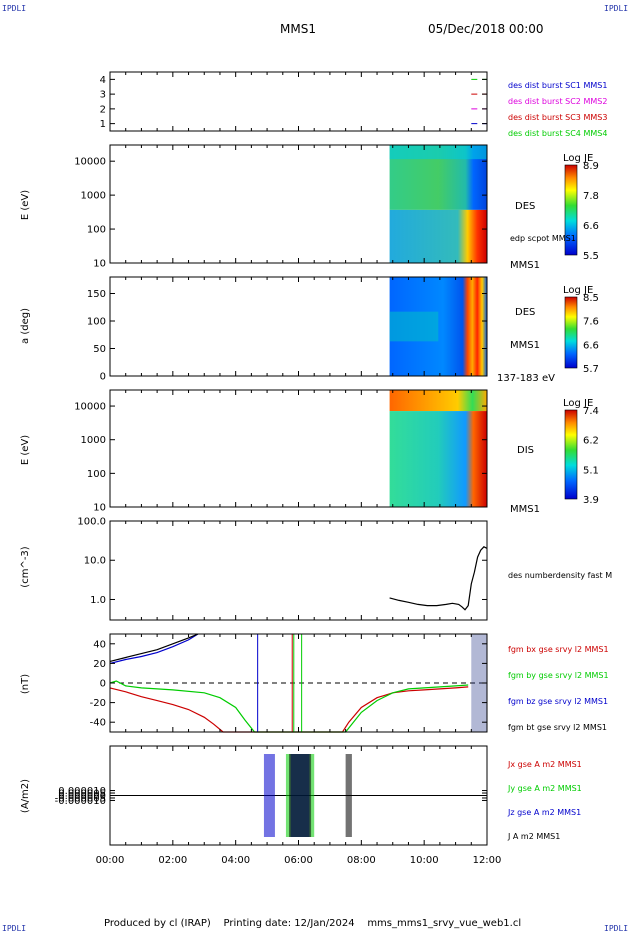  What do you see at coordinates (103, 124) in the screenshot?
I see `y-tick-label: 1` at bounding box center [103, 124].